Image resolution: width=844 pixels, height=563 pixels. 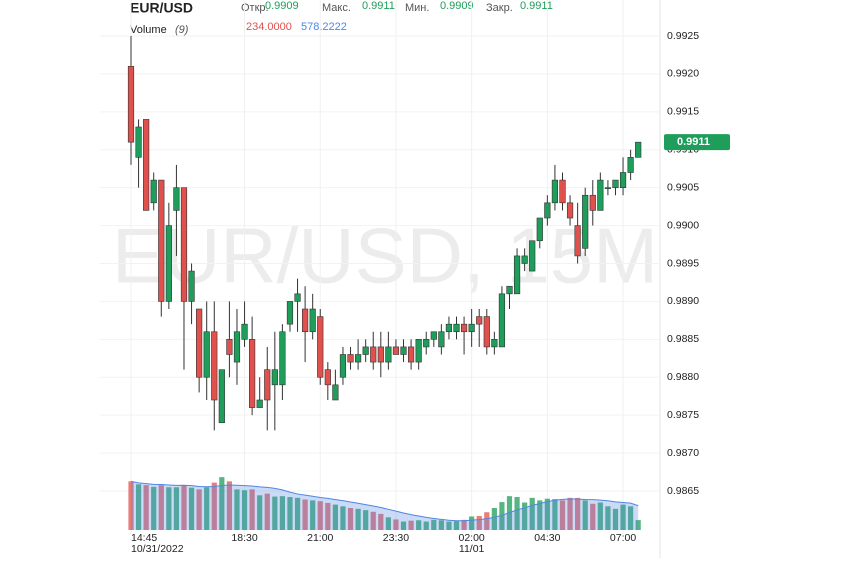 What do you see at coordinates (320, 538) in the screenshot?
I see `x-tick-label: 21:00` at bounding box center [320, 538].